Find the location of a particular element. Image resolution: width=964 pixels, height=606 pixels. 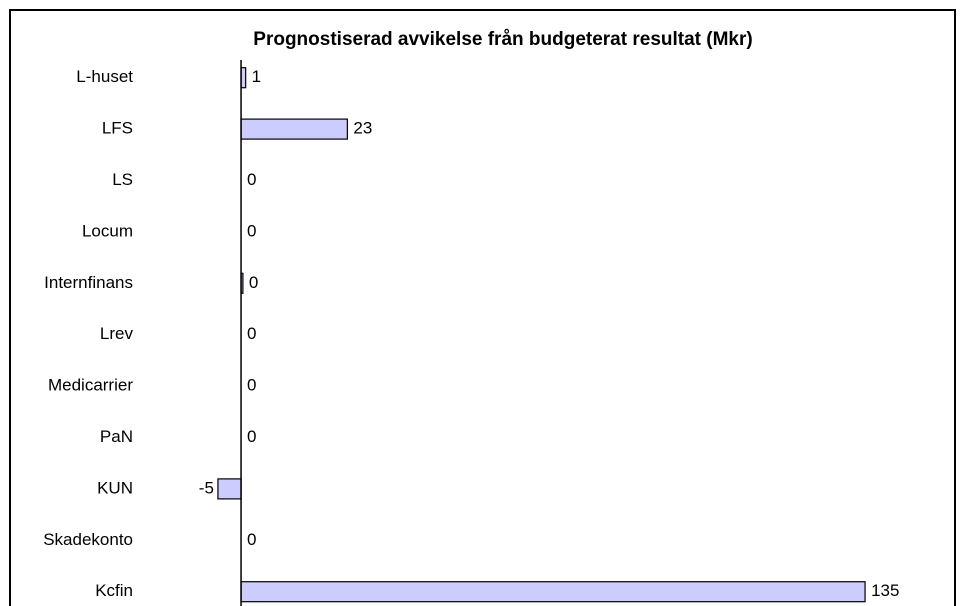

y-tick-label: PaN is located at coordinates (116, 436).